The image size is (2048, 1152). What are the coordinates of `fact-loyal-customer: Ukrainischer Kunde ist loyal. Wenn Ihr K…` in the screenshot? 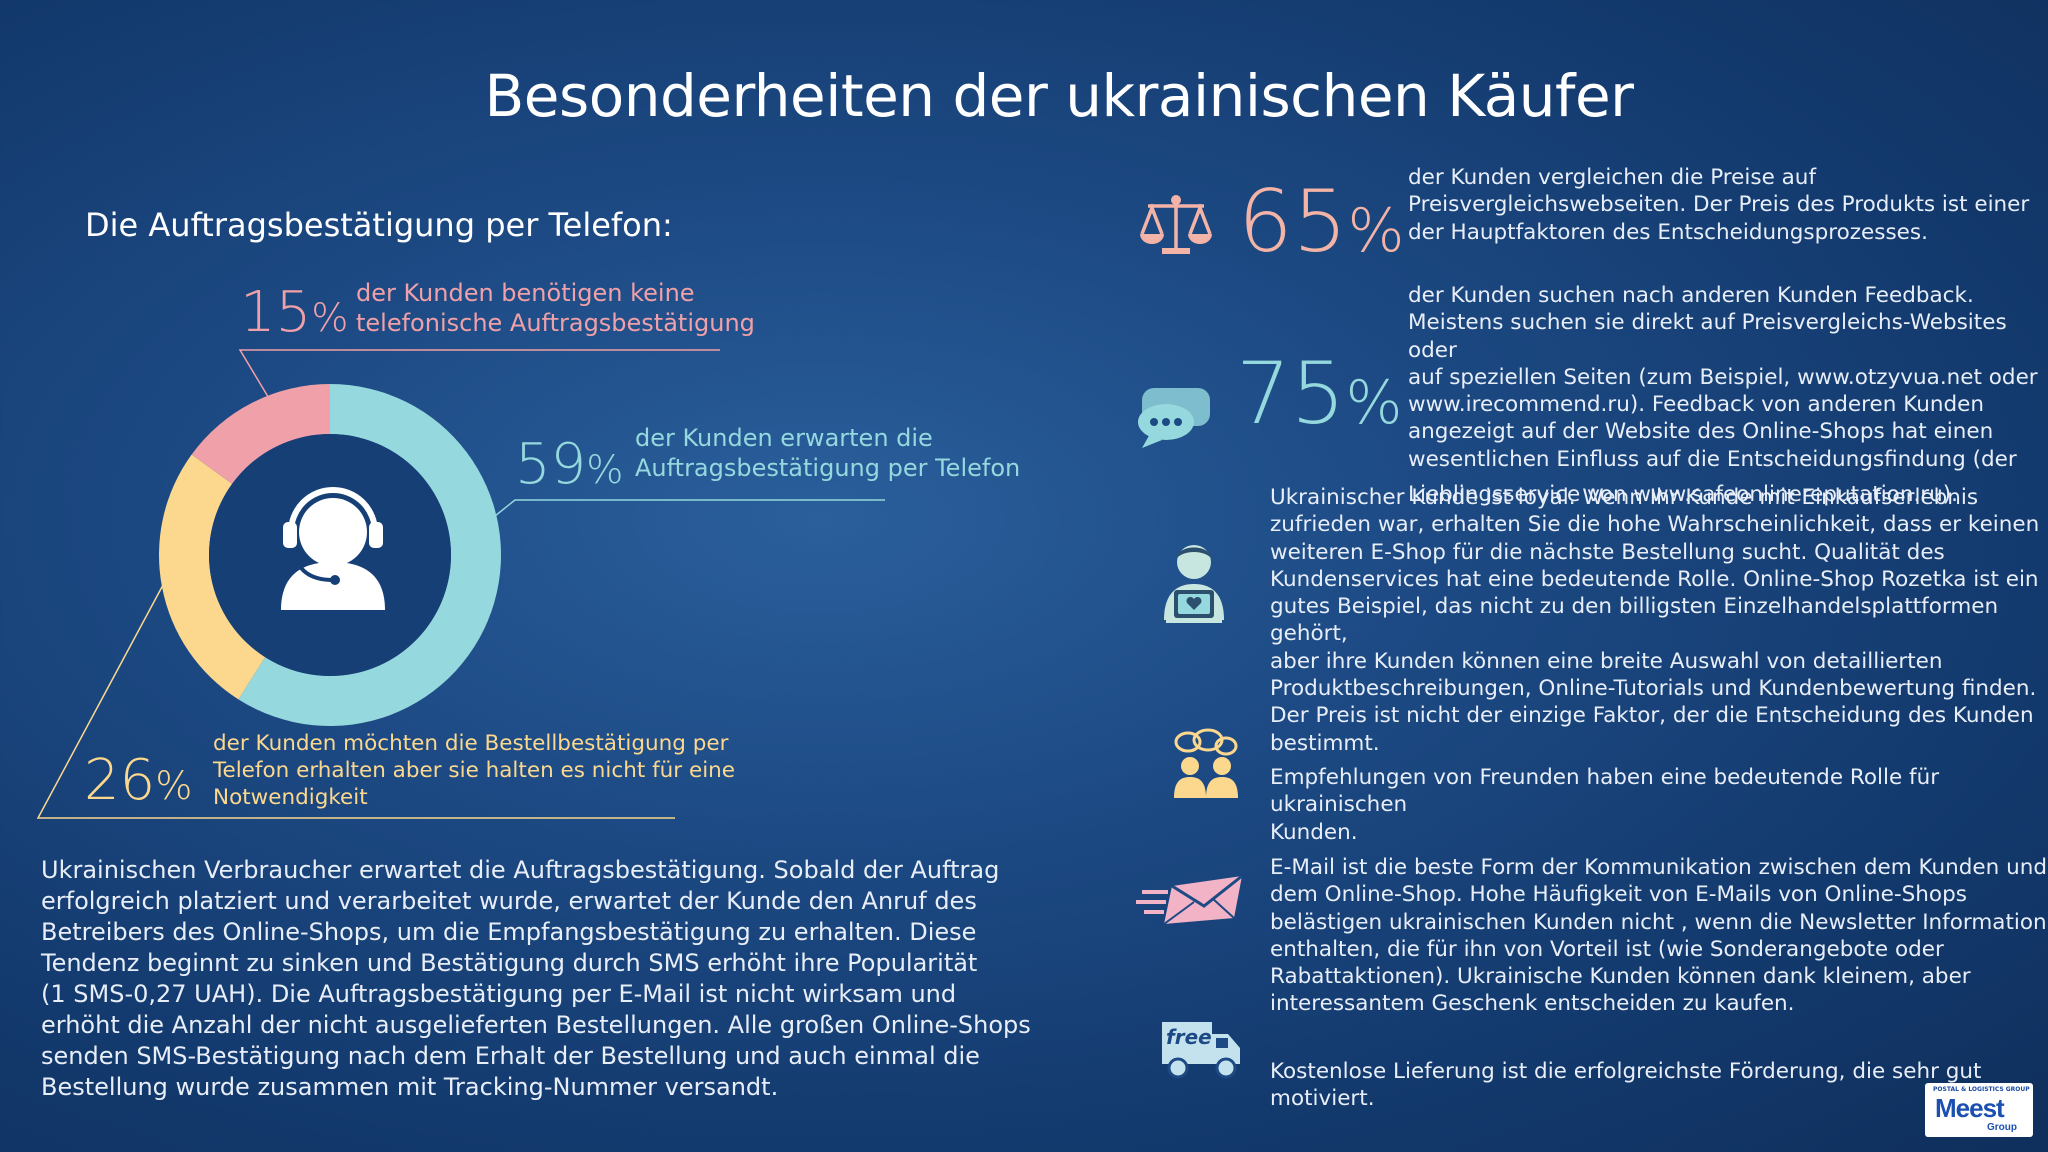 It's located at (1655, 620).